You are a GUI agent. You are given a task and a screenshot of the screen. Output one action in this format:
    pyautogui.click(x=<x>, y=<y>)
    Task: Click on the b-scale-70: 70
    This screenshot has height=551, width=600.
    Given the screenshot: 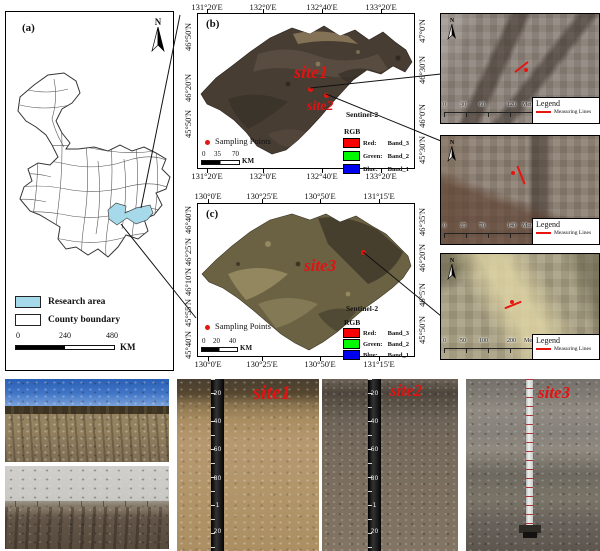 What is the action you would take?
    pyautogui.click(x=235, y=154)
    